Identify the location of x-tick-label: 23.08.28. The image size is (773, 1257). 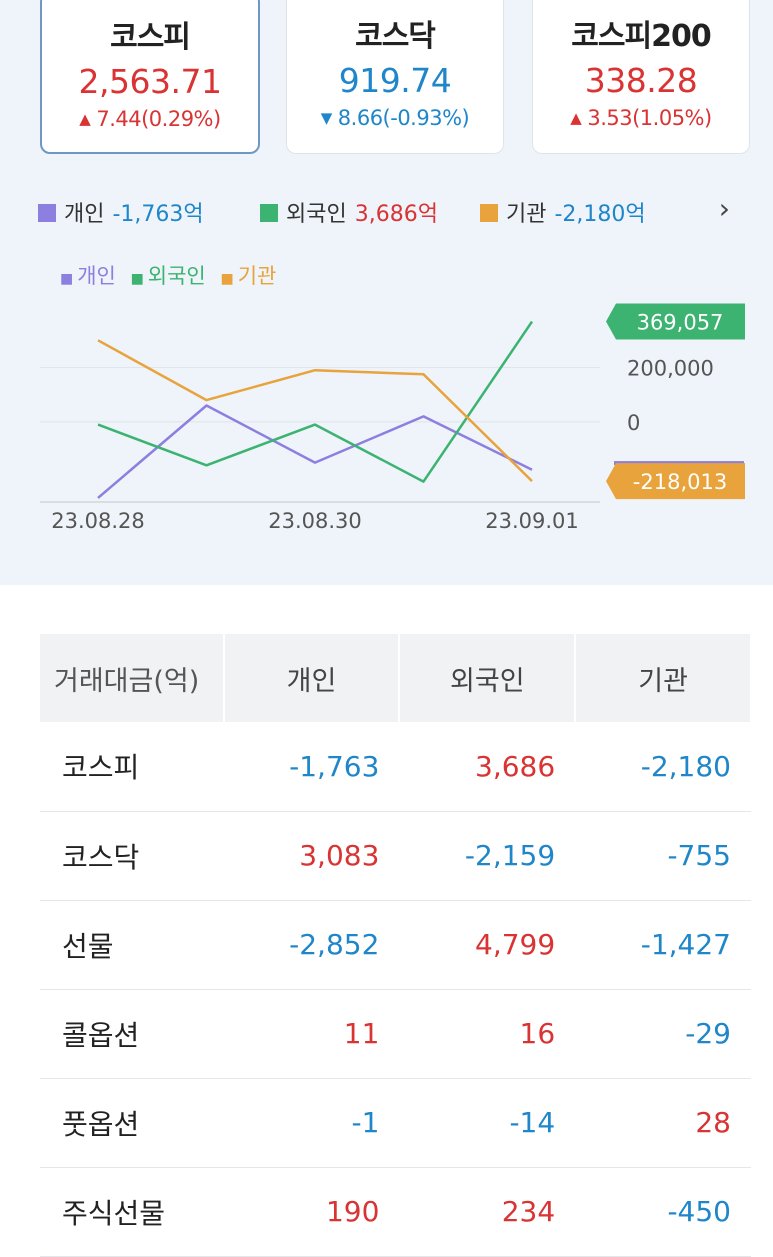
(98, 521).